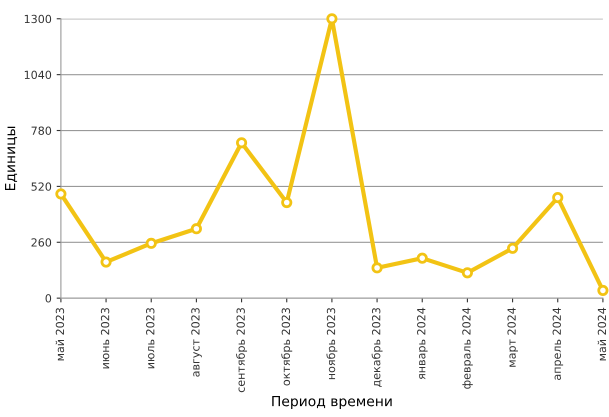 The width and height of the screenshot is (609, 417). Describe the element at coordinates (42, 186) in the screenshot. I see `y-tick-label: 520` at that location.